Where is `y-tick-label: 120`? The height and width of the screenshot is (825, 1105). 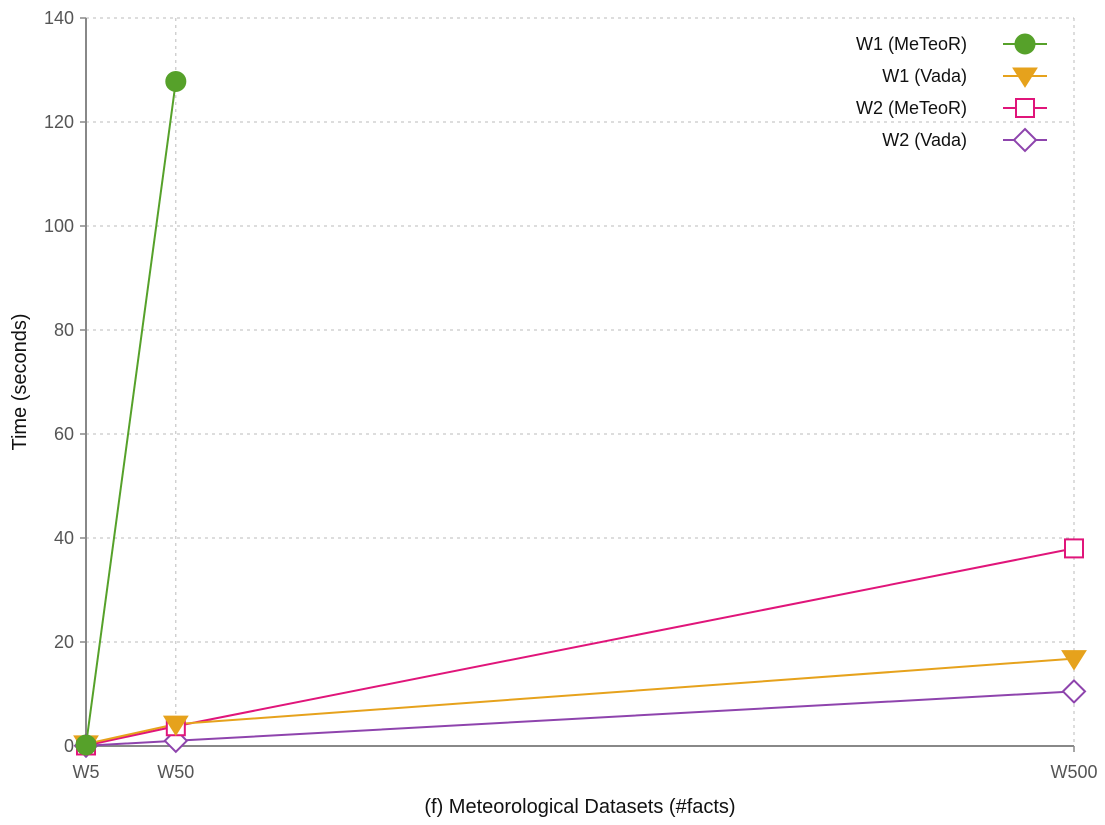 y-tick-label: 120 is located at coordinates (59, 122).